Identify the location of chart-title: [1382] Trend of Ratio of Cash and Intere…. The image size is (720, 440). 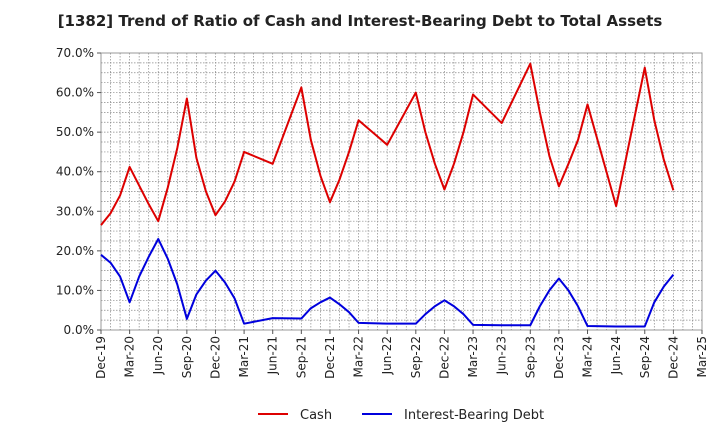
(360, 21).